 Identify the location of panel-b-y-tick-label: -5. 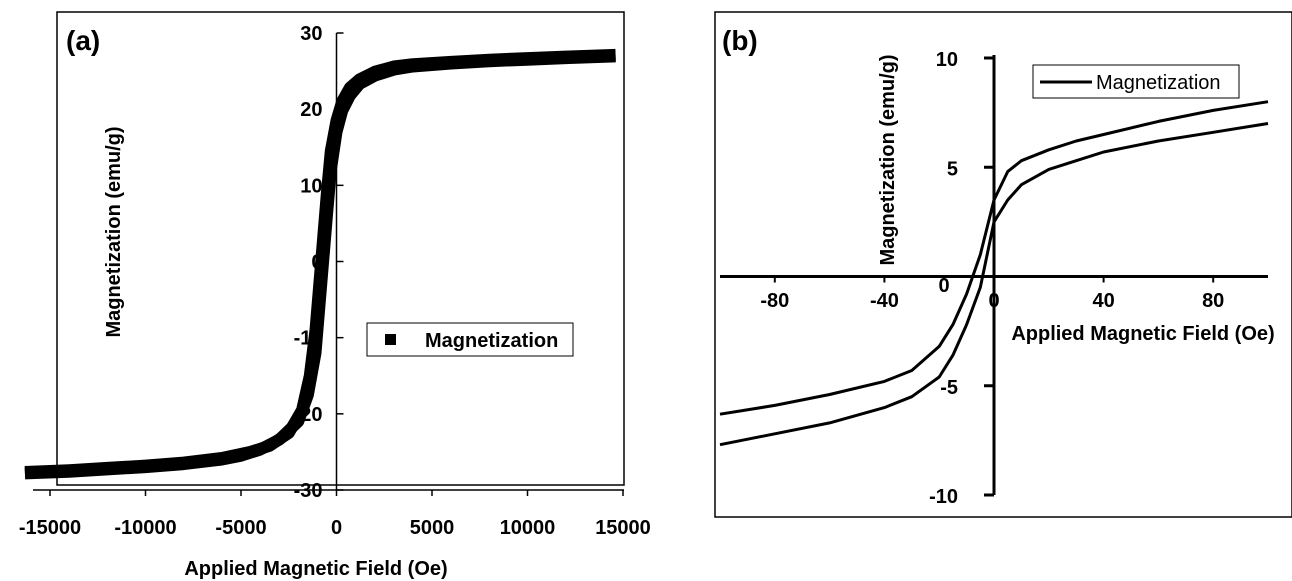
(949, 388).